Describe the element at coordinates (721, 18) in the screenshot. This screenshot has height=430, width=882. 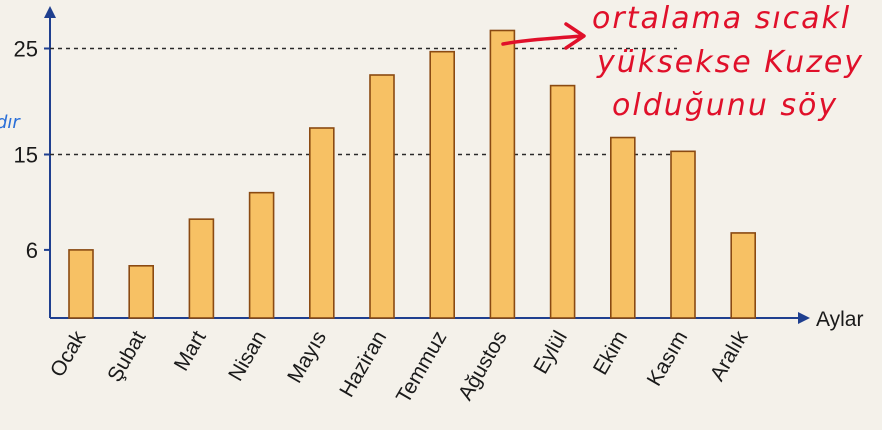
I see `annotation-line-1: ortalama sıcakl` at that location.